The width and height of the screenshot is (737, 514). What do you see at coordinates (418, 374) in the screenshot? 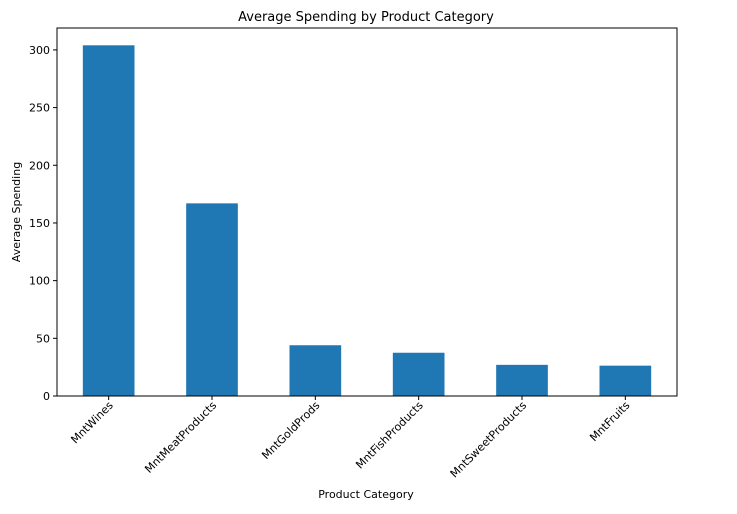
I see `bar-MntFishProducts` at bounding box center [418, 374].